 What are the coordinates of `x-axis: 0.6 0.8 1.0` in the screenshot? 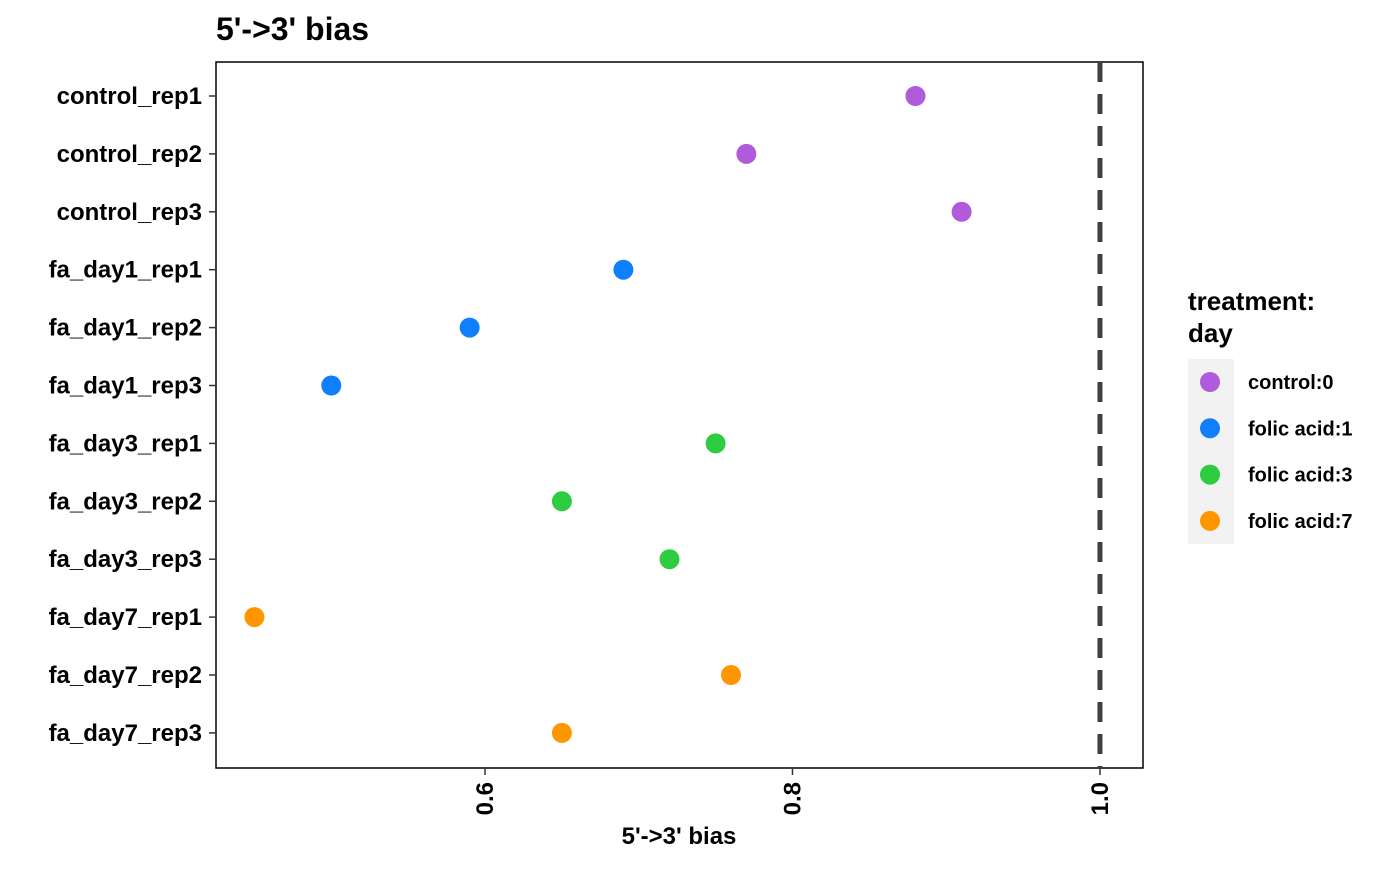 It's located at (793, 791).